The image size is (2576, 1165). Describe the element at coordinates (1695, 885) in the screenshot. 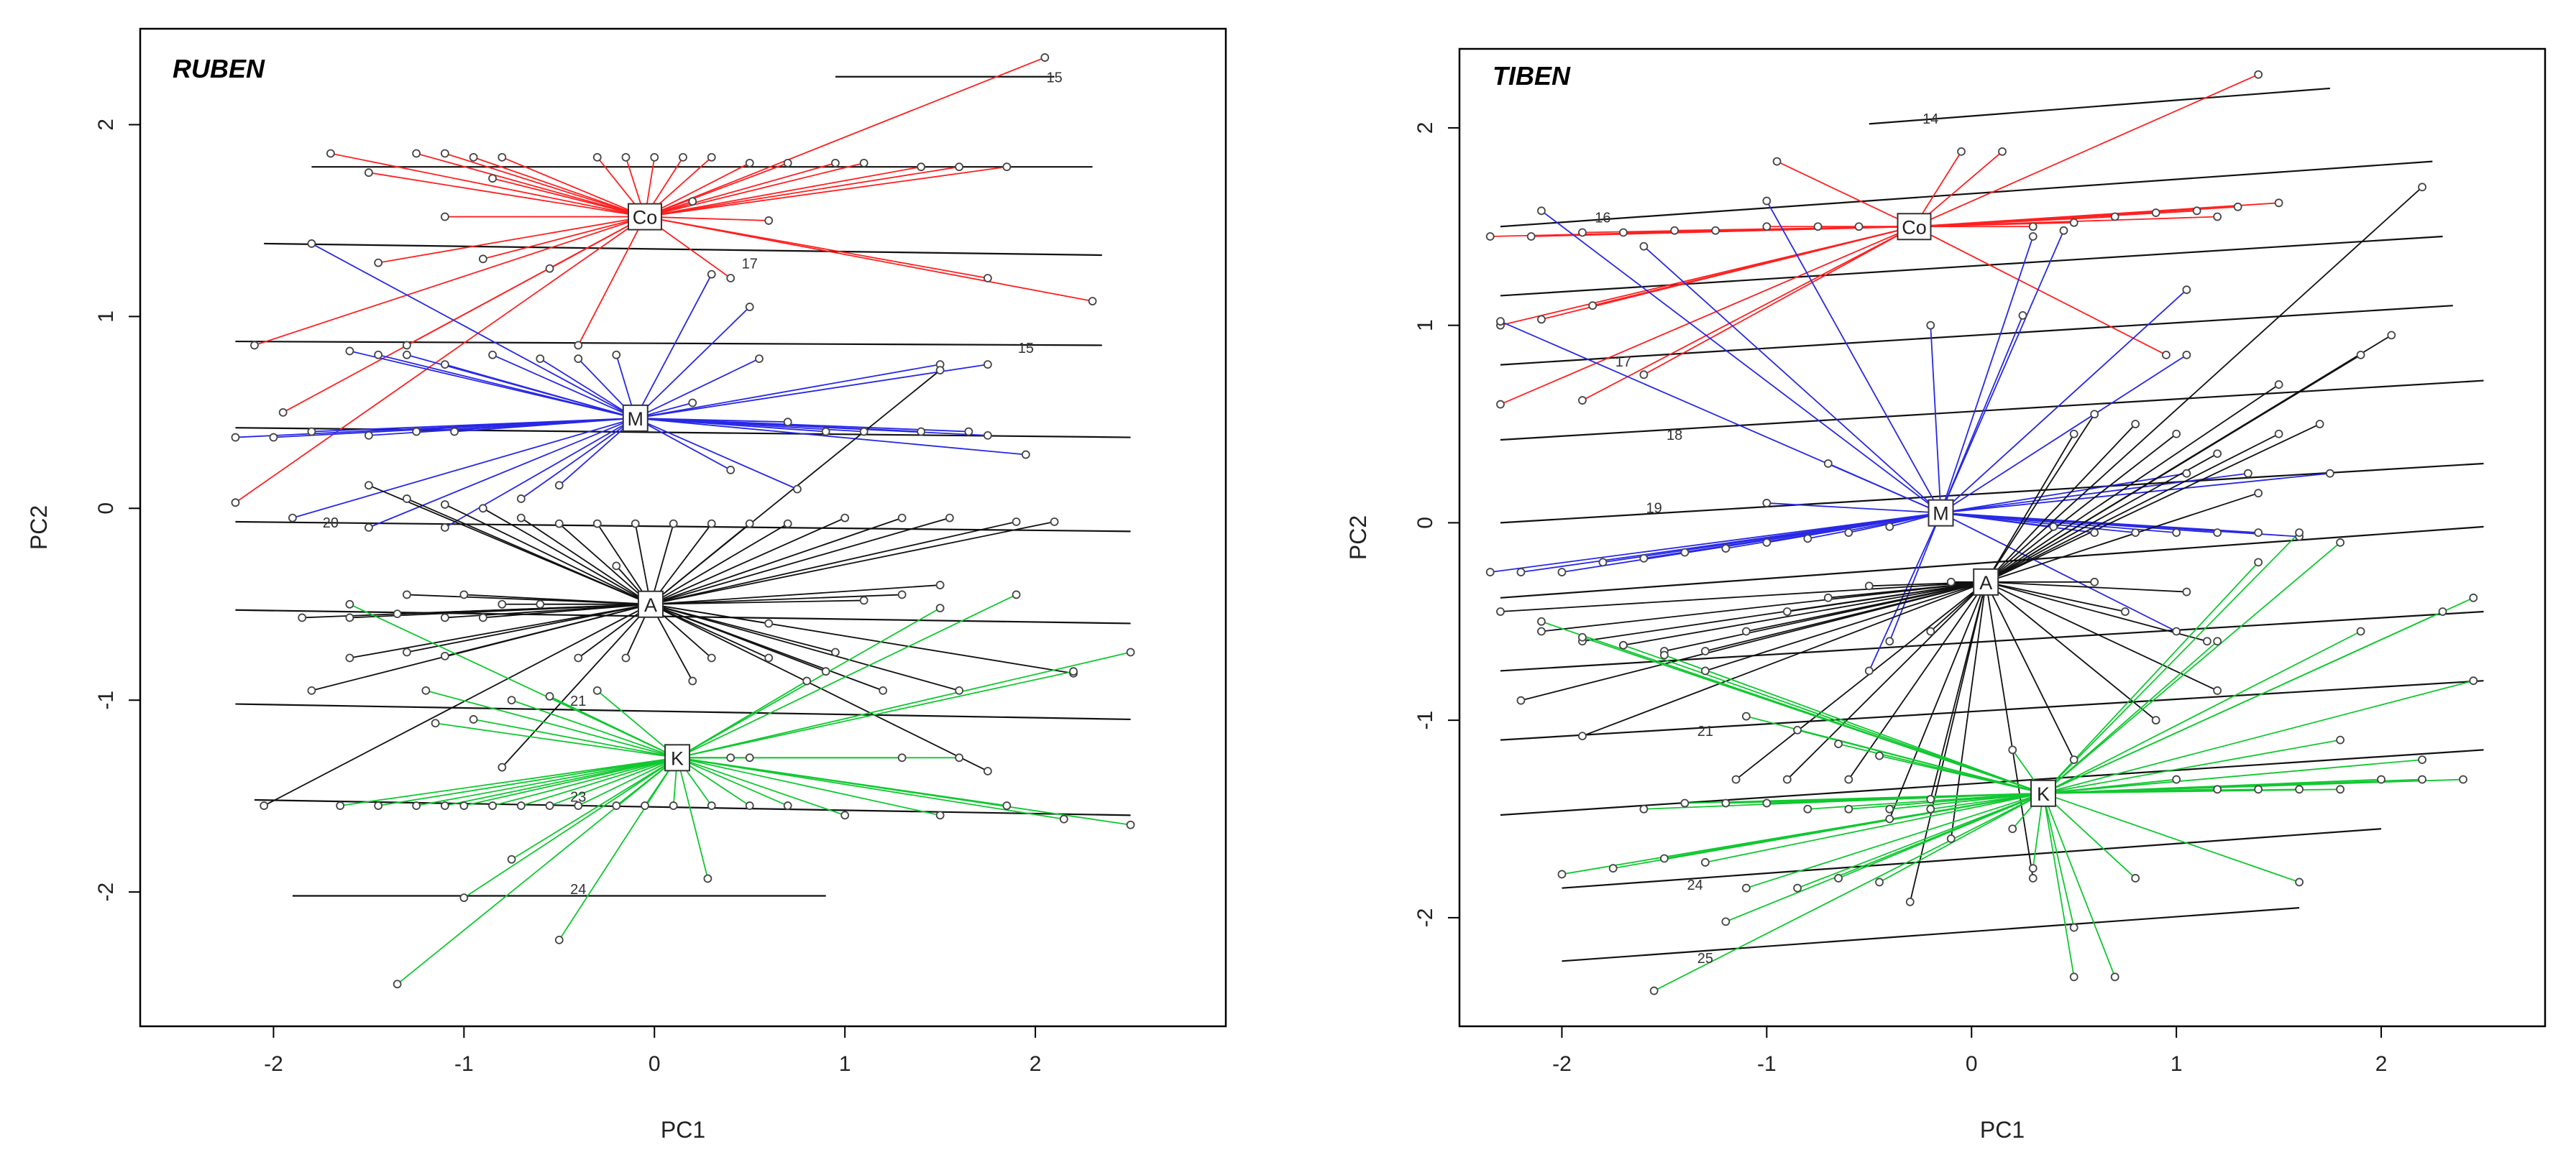

I see `row-label: 24` at that location.